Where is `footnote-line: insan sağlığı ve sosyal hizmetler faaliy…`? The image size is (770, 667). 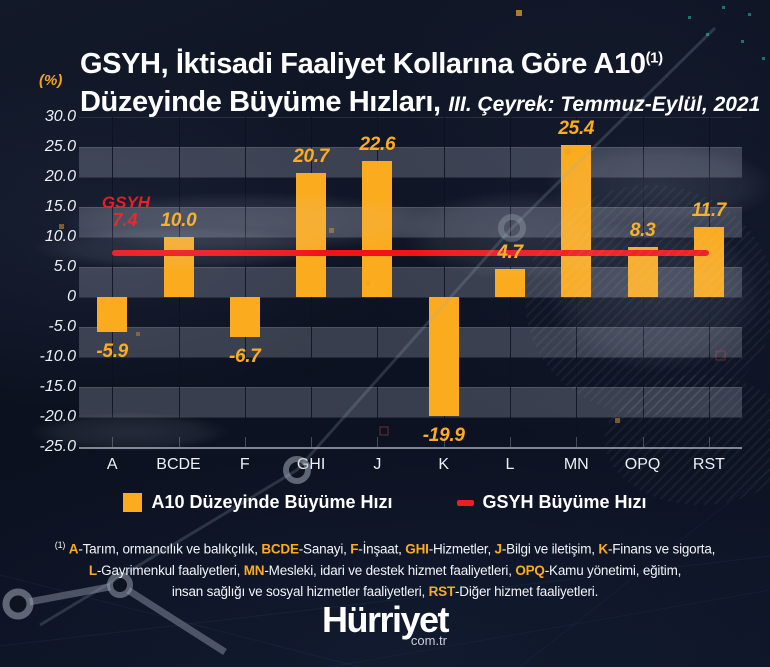 footnote-line: insan sağlığı ve sosyal hizmetler faaliy… is located at coordinates (385, 591).